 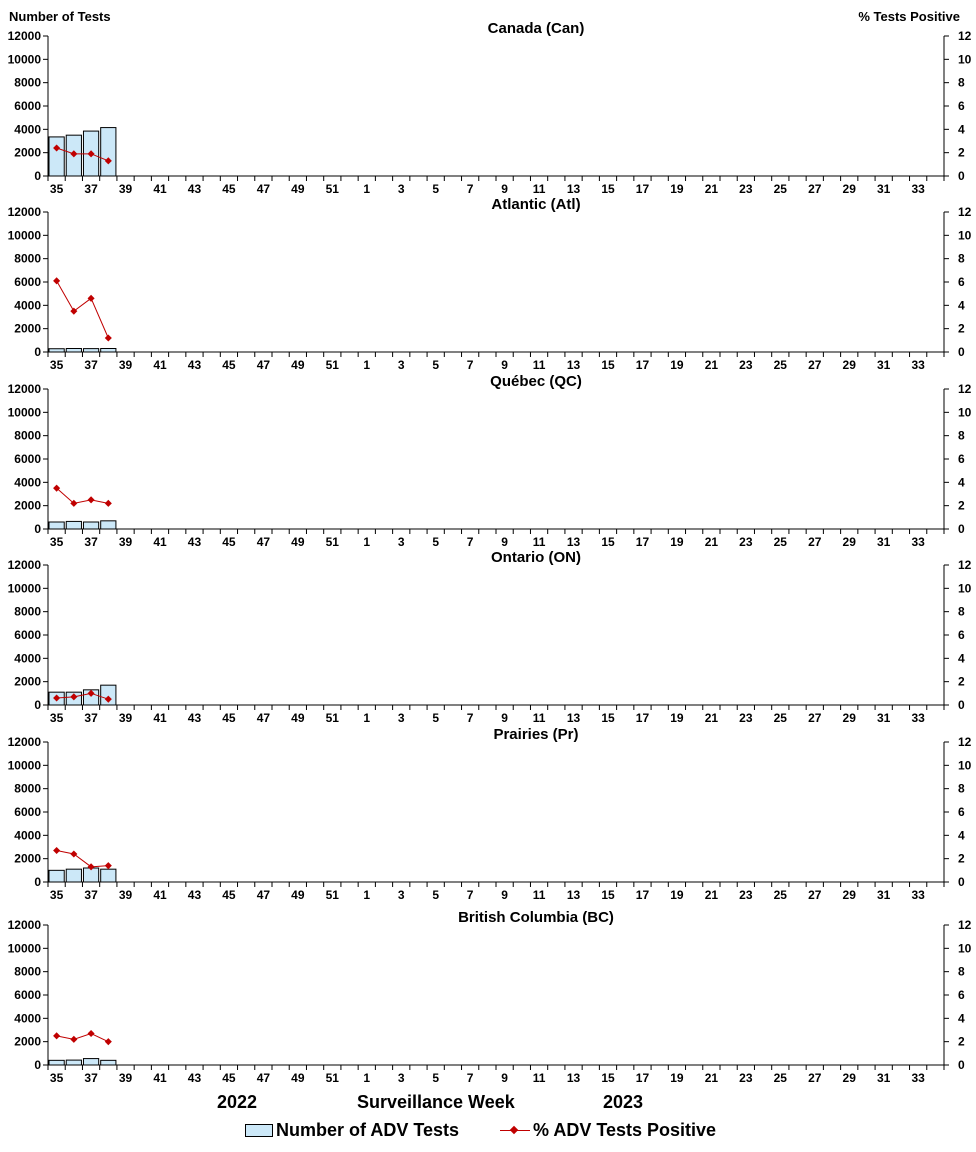 What do you see at coordinates (470, 1078) in the screenshot?
I see `x-tick-label: 7` at bounding box center [470, 1078].